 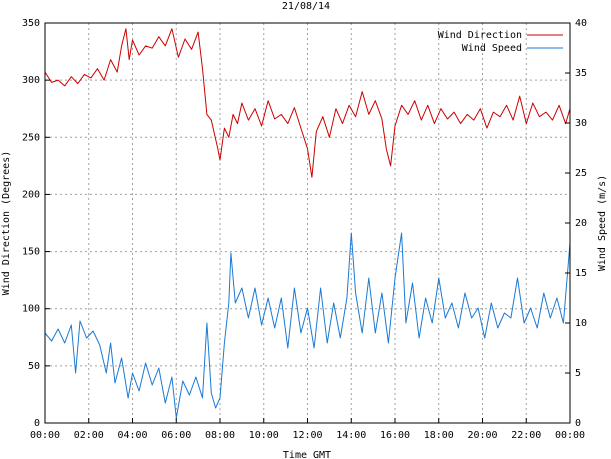 What do you see at coordinates (581, 23) in the screenshot?
I see `right-y-tick-label: 40` at bounding box center [581, 23].